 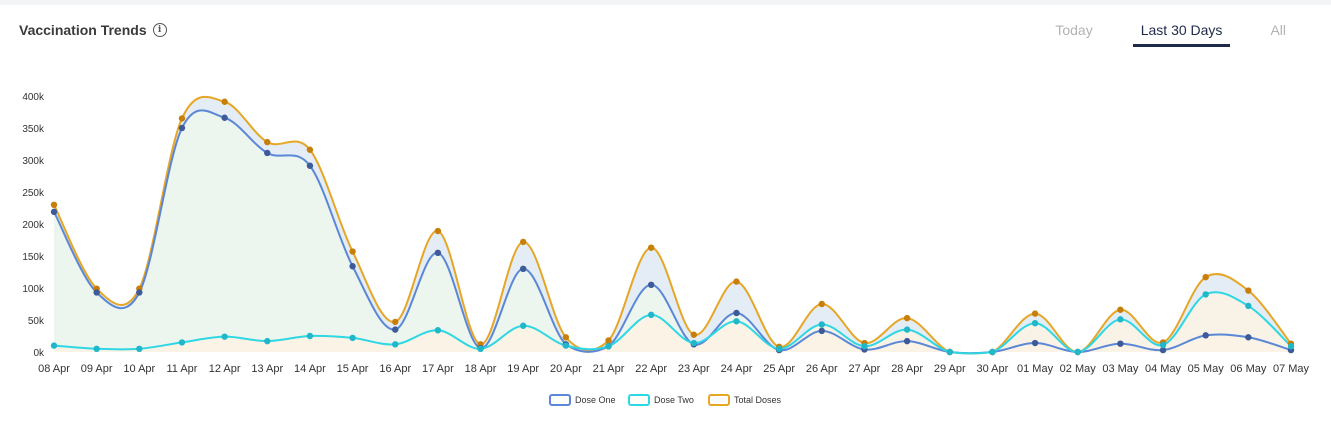 I want to click on time-range-tabs: Today Last 30 Days All, so click(x=1150, y=32).